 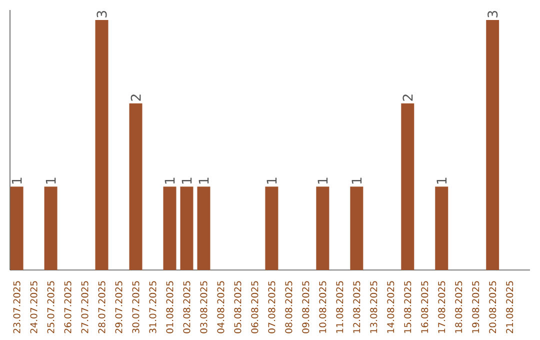 What do you see at coordinates (510, 307) in the screenshot?
I see `x-tick-label: 21.08.2025` at bounding box center [510, 307].